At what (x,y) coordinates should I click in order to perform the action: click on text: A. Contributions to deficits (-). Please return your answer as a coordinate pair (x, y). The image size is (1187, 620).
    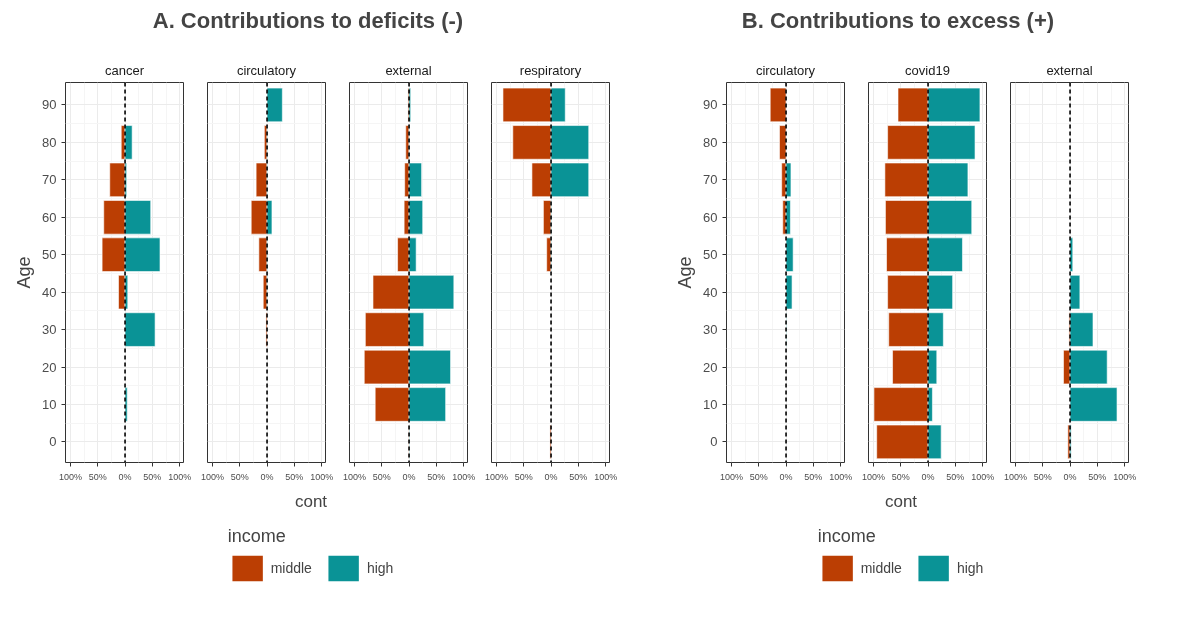
    Looking at the image, I should click on (308, 20).